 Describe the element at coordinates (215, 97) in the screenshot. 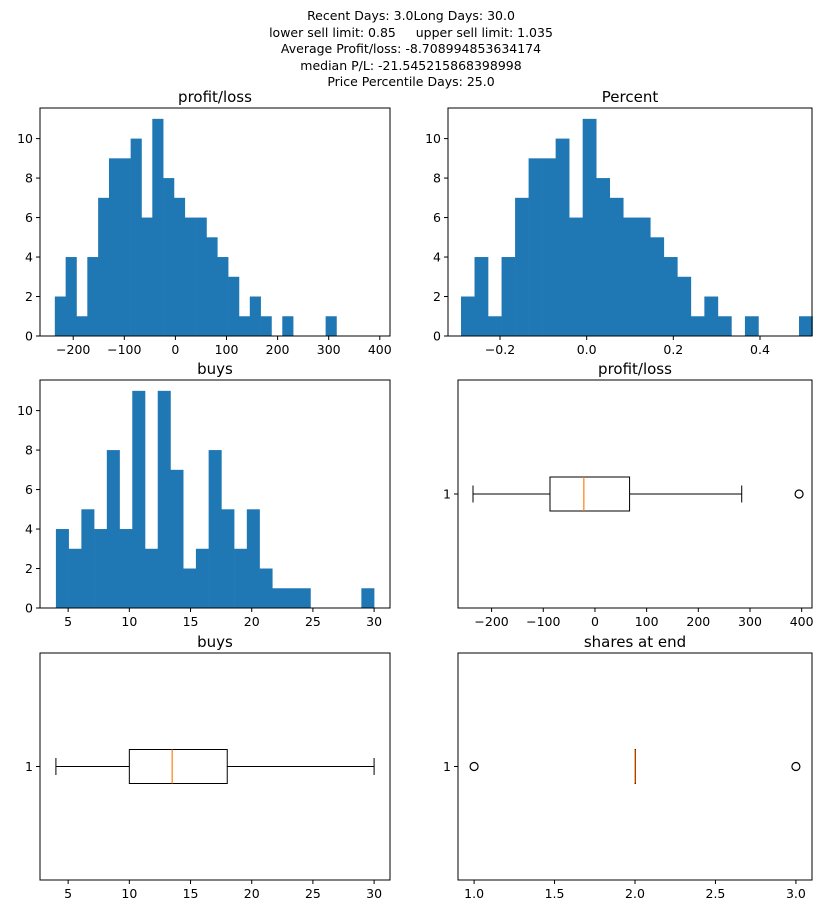

I see `subplot-title: profit/loss` at that location.